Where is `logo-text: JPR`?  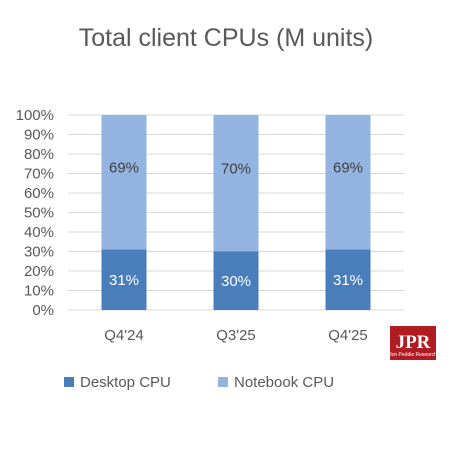
logo-text: JPR is located at coordinates (413, 342).